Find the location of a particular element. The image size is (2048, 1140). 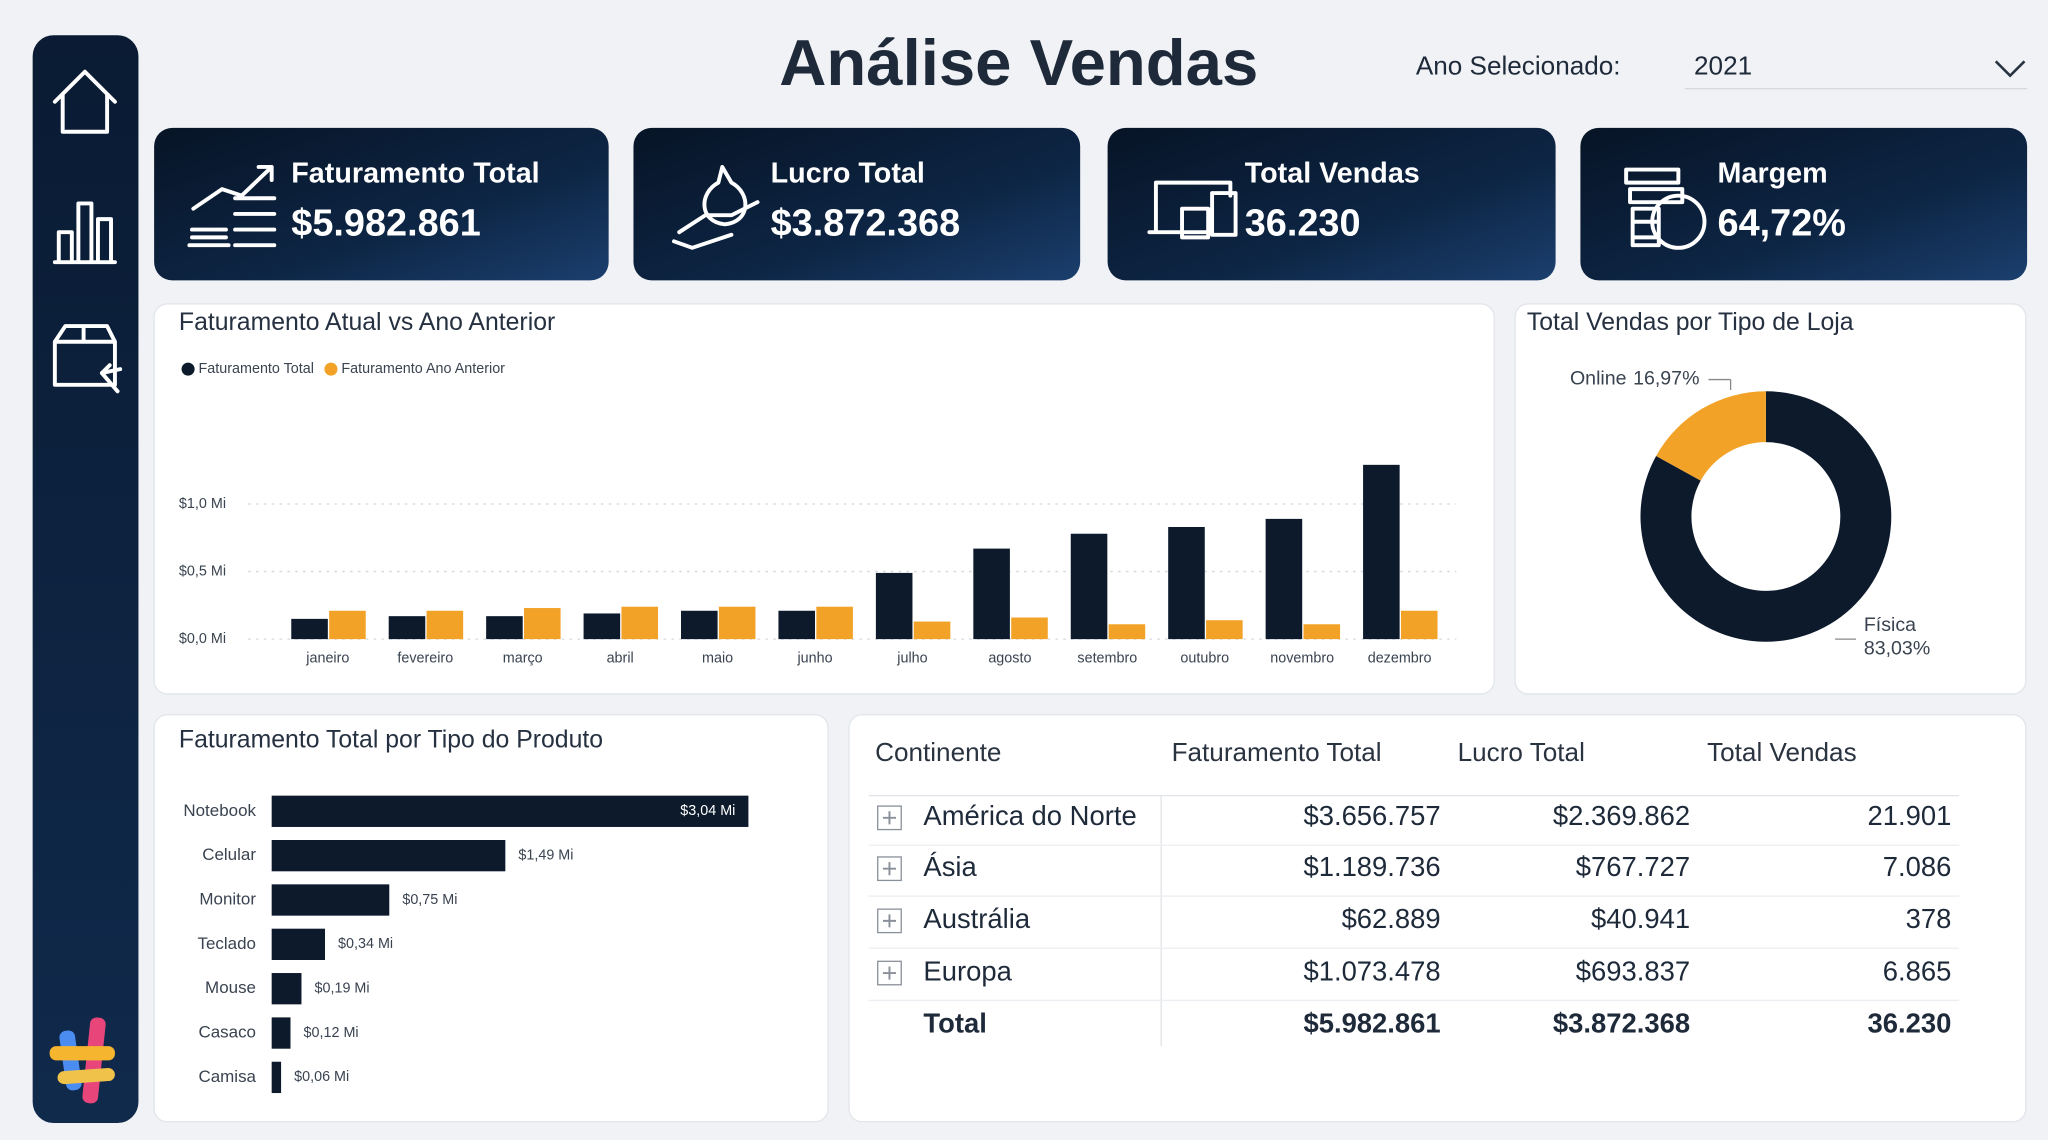

kpi-value: $5.982.861 is located at coordinates (386, 224).